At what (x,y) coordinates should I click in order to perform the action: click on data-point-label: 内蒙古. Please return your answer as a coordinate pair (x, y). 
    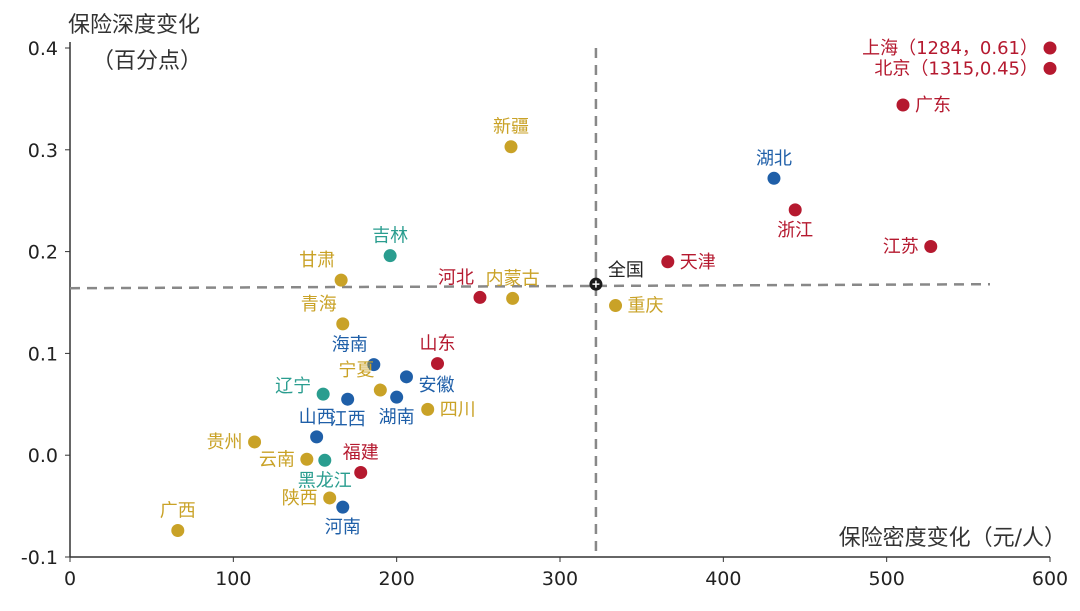
    Looking at the image, I should click on (513, 278).